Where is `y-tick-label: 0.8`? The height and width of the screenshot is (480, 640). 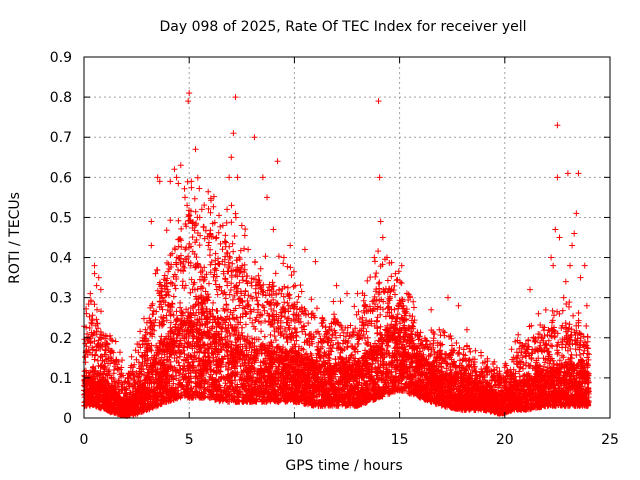 y-tick-label: 0.8 is located at coordinates (61, 98).